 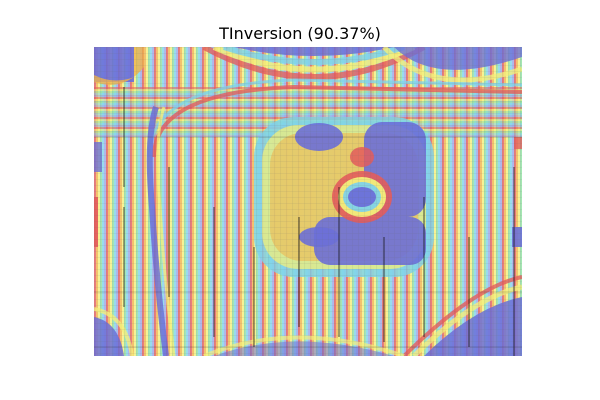 What do you see at coordinates (300, 33) in the screenshot?
I see `figure-title: TInversion (90.37%)` at bounding box center [300, 33].